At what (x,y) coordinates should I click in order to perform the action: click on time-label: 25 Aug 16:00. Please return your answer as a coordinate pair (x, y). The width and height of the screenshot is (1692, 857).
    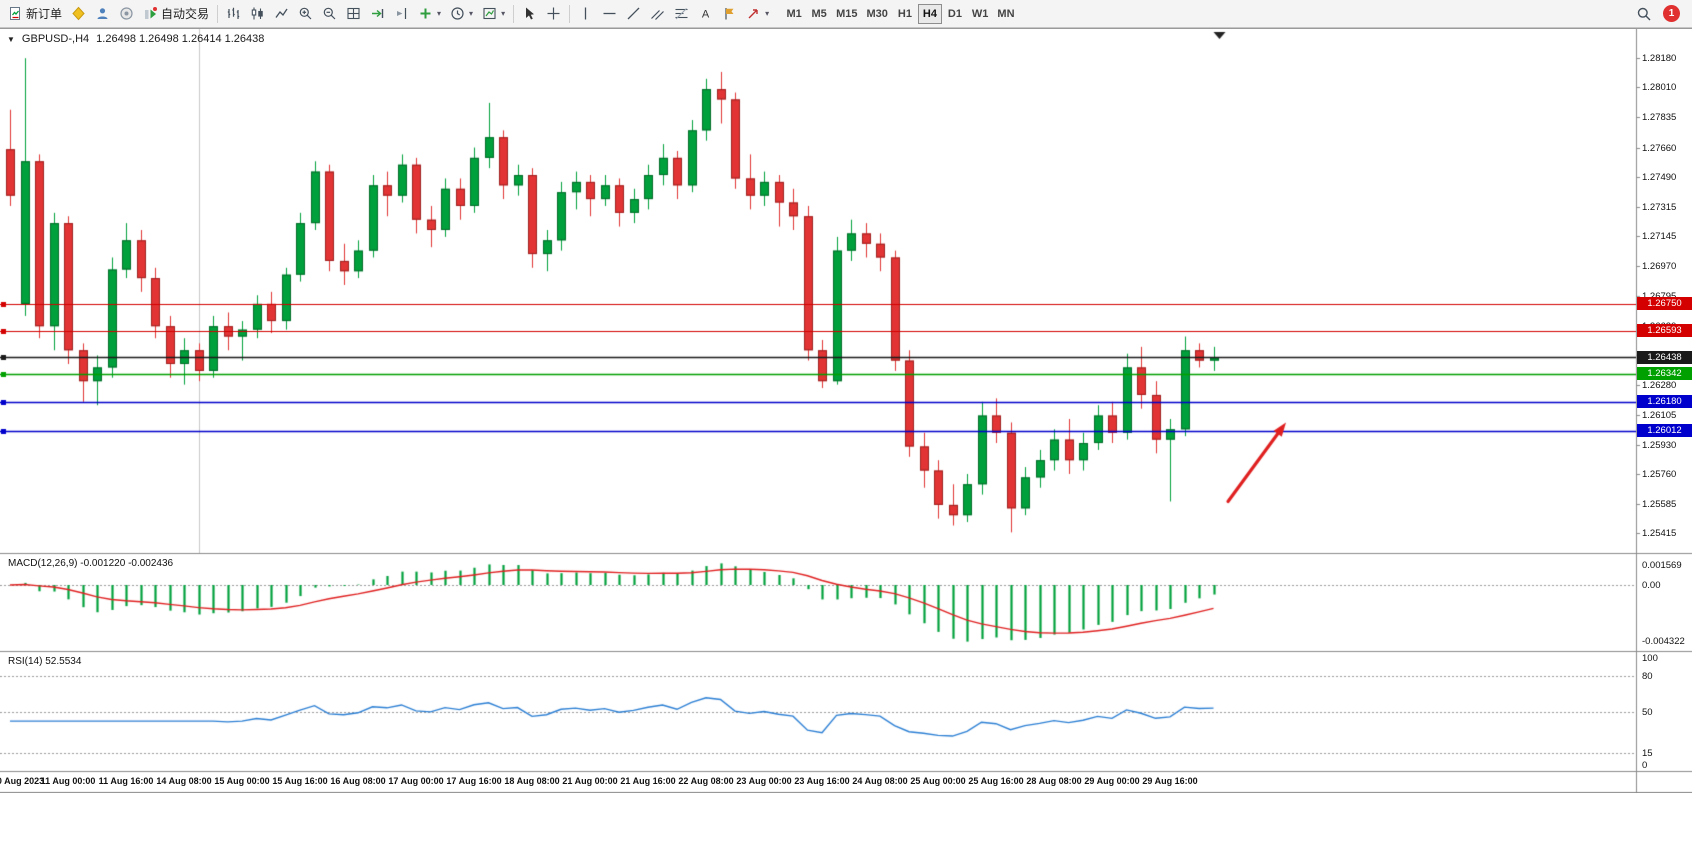
    Looking at the image, I should click on (996, 781).